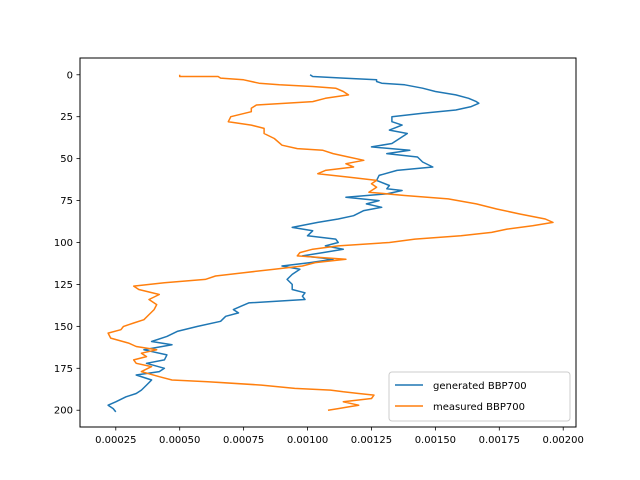 The width and height of the screenshot is (640, 480). I want to click on legend: generated BBP700 measured BBP700, so click(479, 396).